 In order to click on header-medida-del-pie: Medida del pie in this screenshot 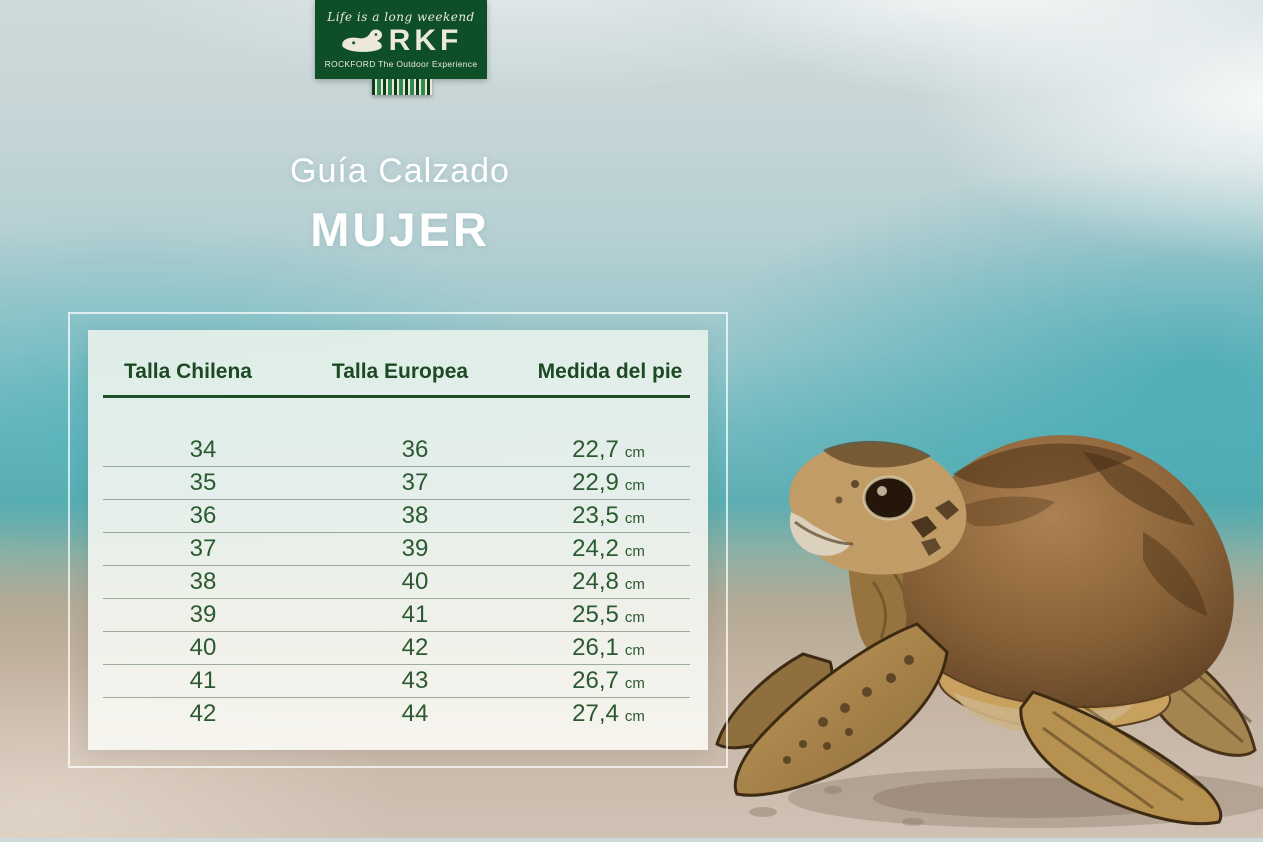, I will do `click(610, 371)`.